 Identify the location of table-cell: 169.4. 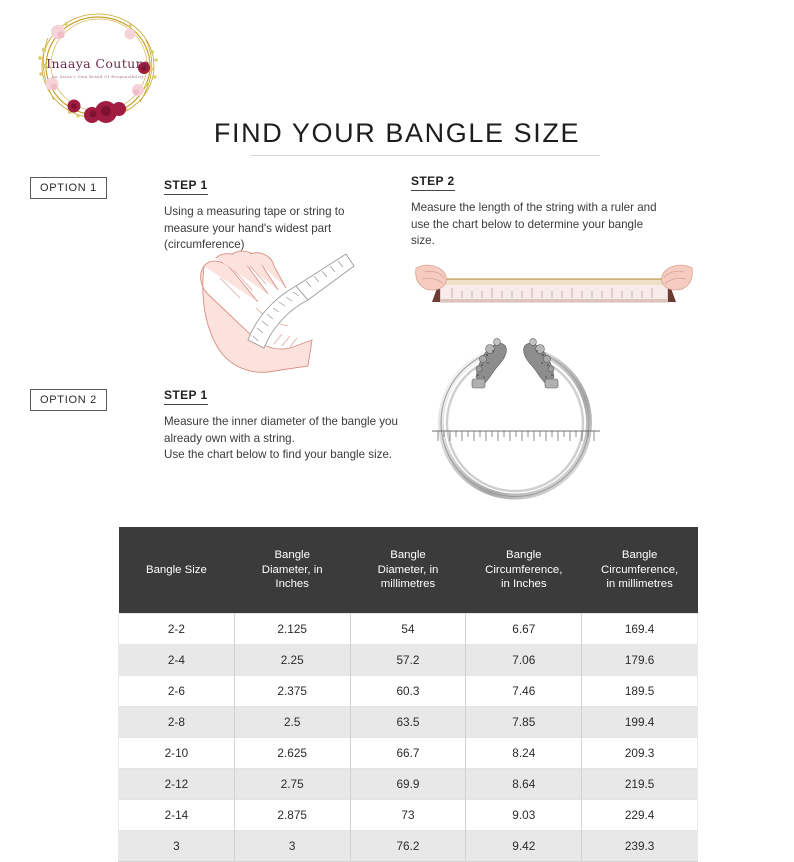
(639, 629).